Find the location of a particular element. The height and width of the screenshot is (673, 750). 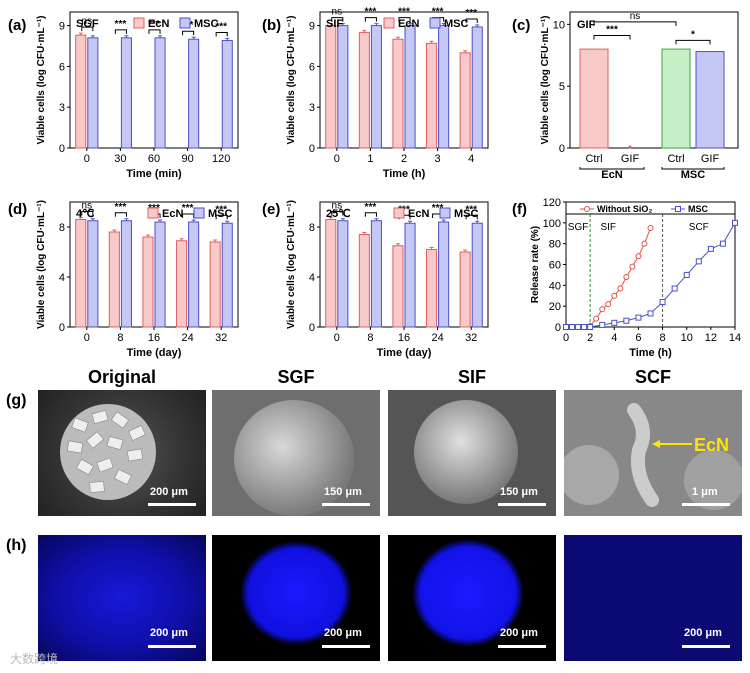

panel-letter: (a) is located at coordinates (17, 25).